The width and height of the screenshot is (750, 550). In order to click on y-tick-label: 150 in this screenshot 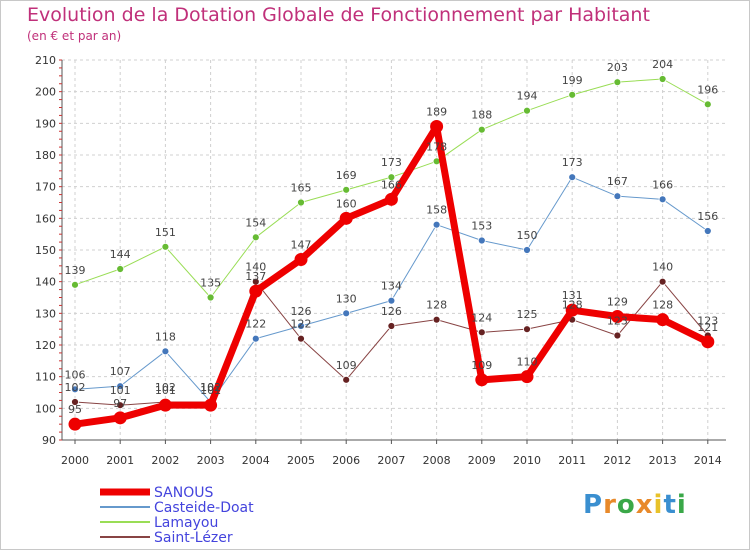, I will do `click(45, 250)`.